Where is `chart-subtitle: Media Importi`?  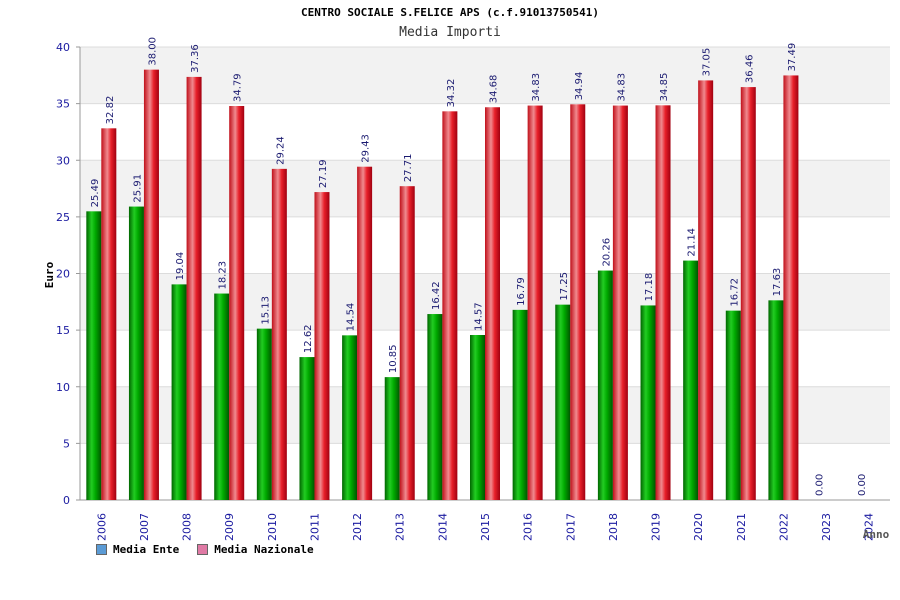 chart-subtitle: Media Importi is located at coordinates (450, 32).